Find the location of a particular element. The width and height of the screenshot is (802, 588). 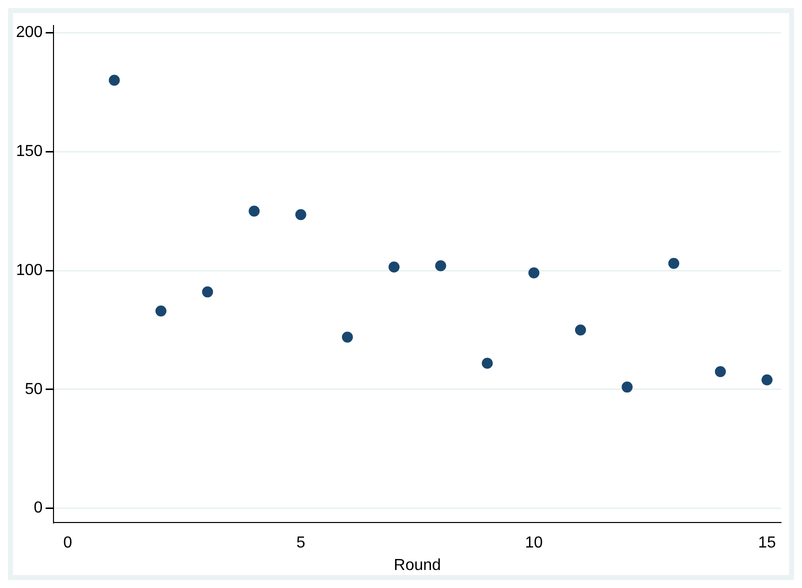

y-tick-label: 50 is located at coordinates (33, 389).